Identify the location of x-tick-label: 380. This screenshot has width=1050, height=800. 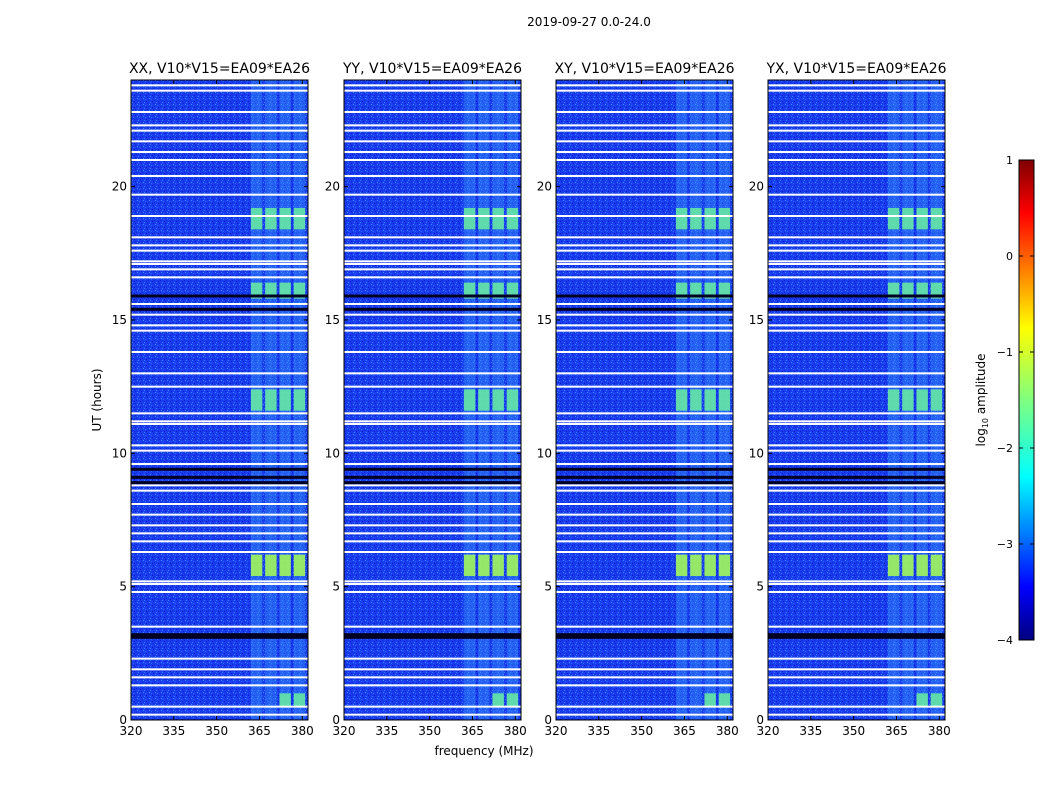
(515, 731).